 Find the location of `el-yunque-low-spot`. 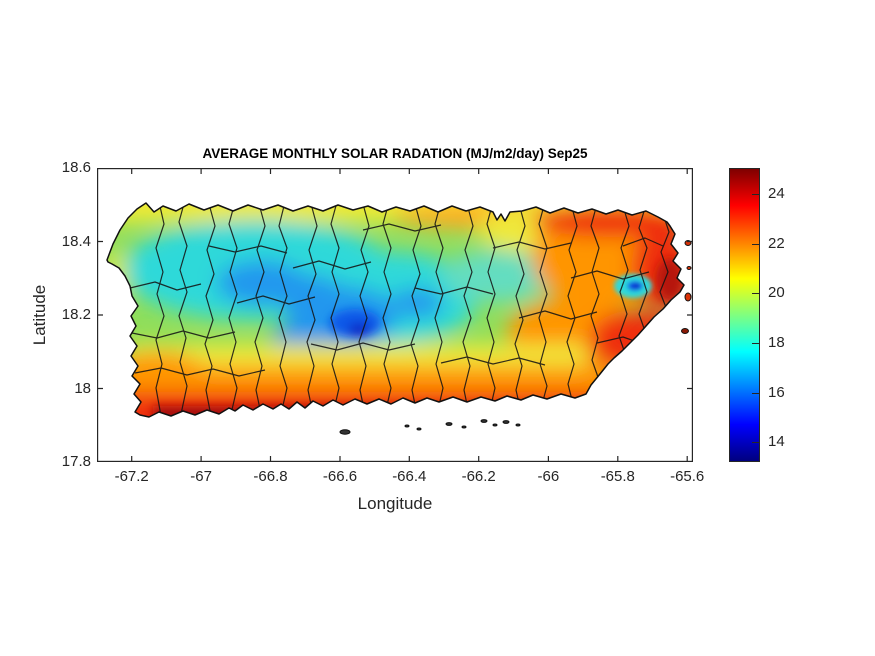

el-yunque-low-spot is located at coordinates (633, 286).